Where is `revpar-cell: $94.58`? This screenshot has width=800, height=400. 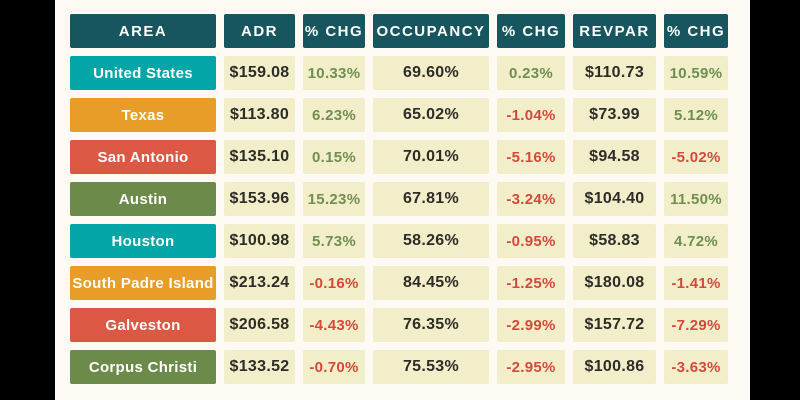
revpar-cell: $94.58 is located at coordinates (614, 157).